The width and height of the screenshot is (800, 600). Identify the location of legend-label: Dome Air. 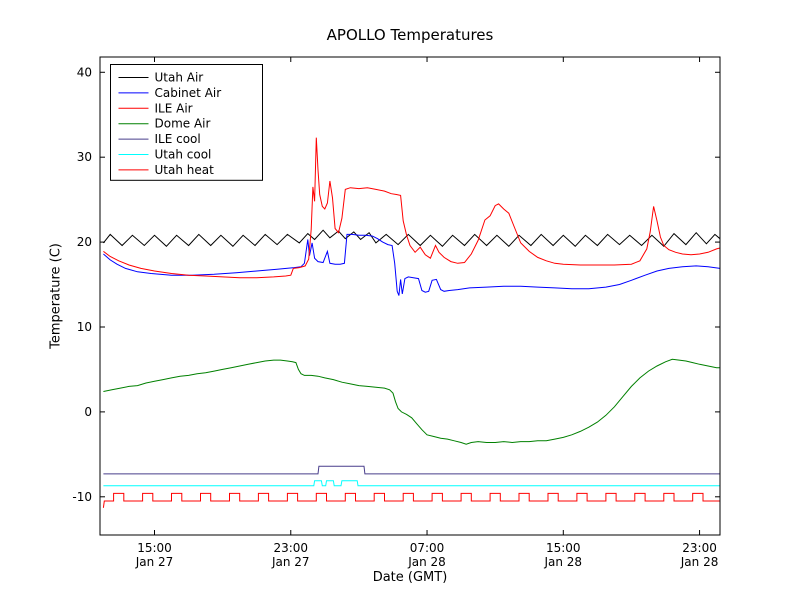
(183, 124).